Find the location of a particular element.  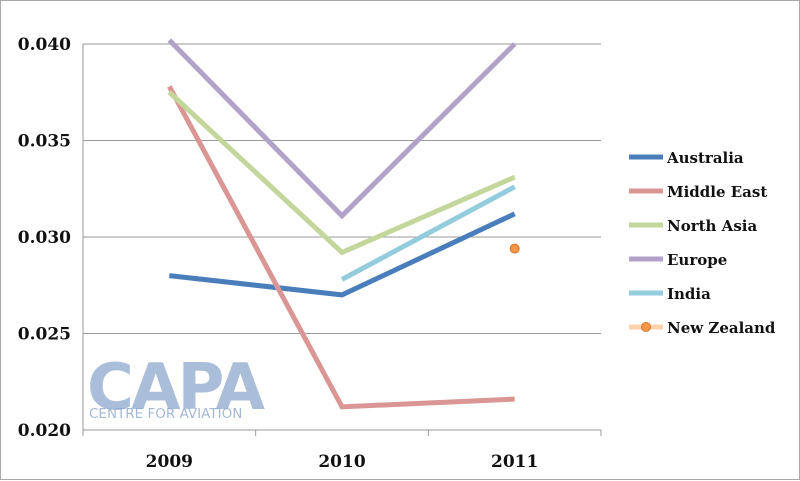

capa-logo: CAPA CENTRE FOR AVIATION is located at coordinates (178, 388).